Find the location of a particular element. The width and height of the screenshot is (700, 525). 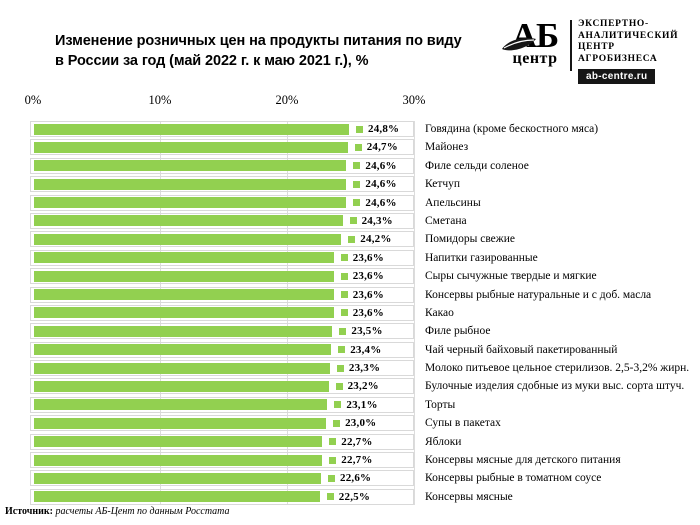

logo-site-badge: ab-centre.ru is located at coordinates (617, 76).